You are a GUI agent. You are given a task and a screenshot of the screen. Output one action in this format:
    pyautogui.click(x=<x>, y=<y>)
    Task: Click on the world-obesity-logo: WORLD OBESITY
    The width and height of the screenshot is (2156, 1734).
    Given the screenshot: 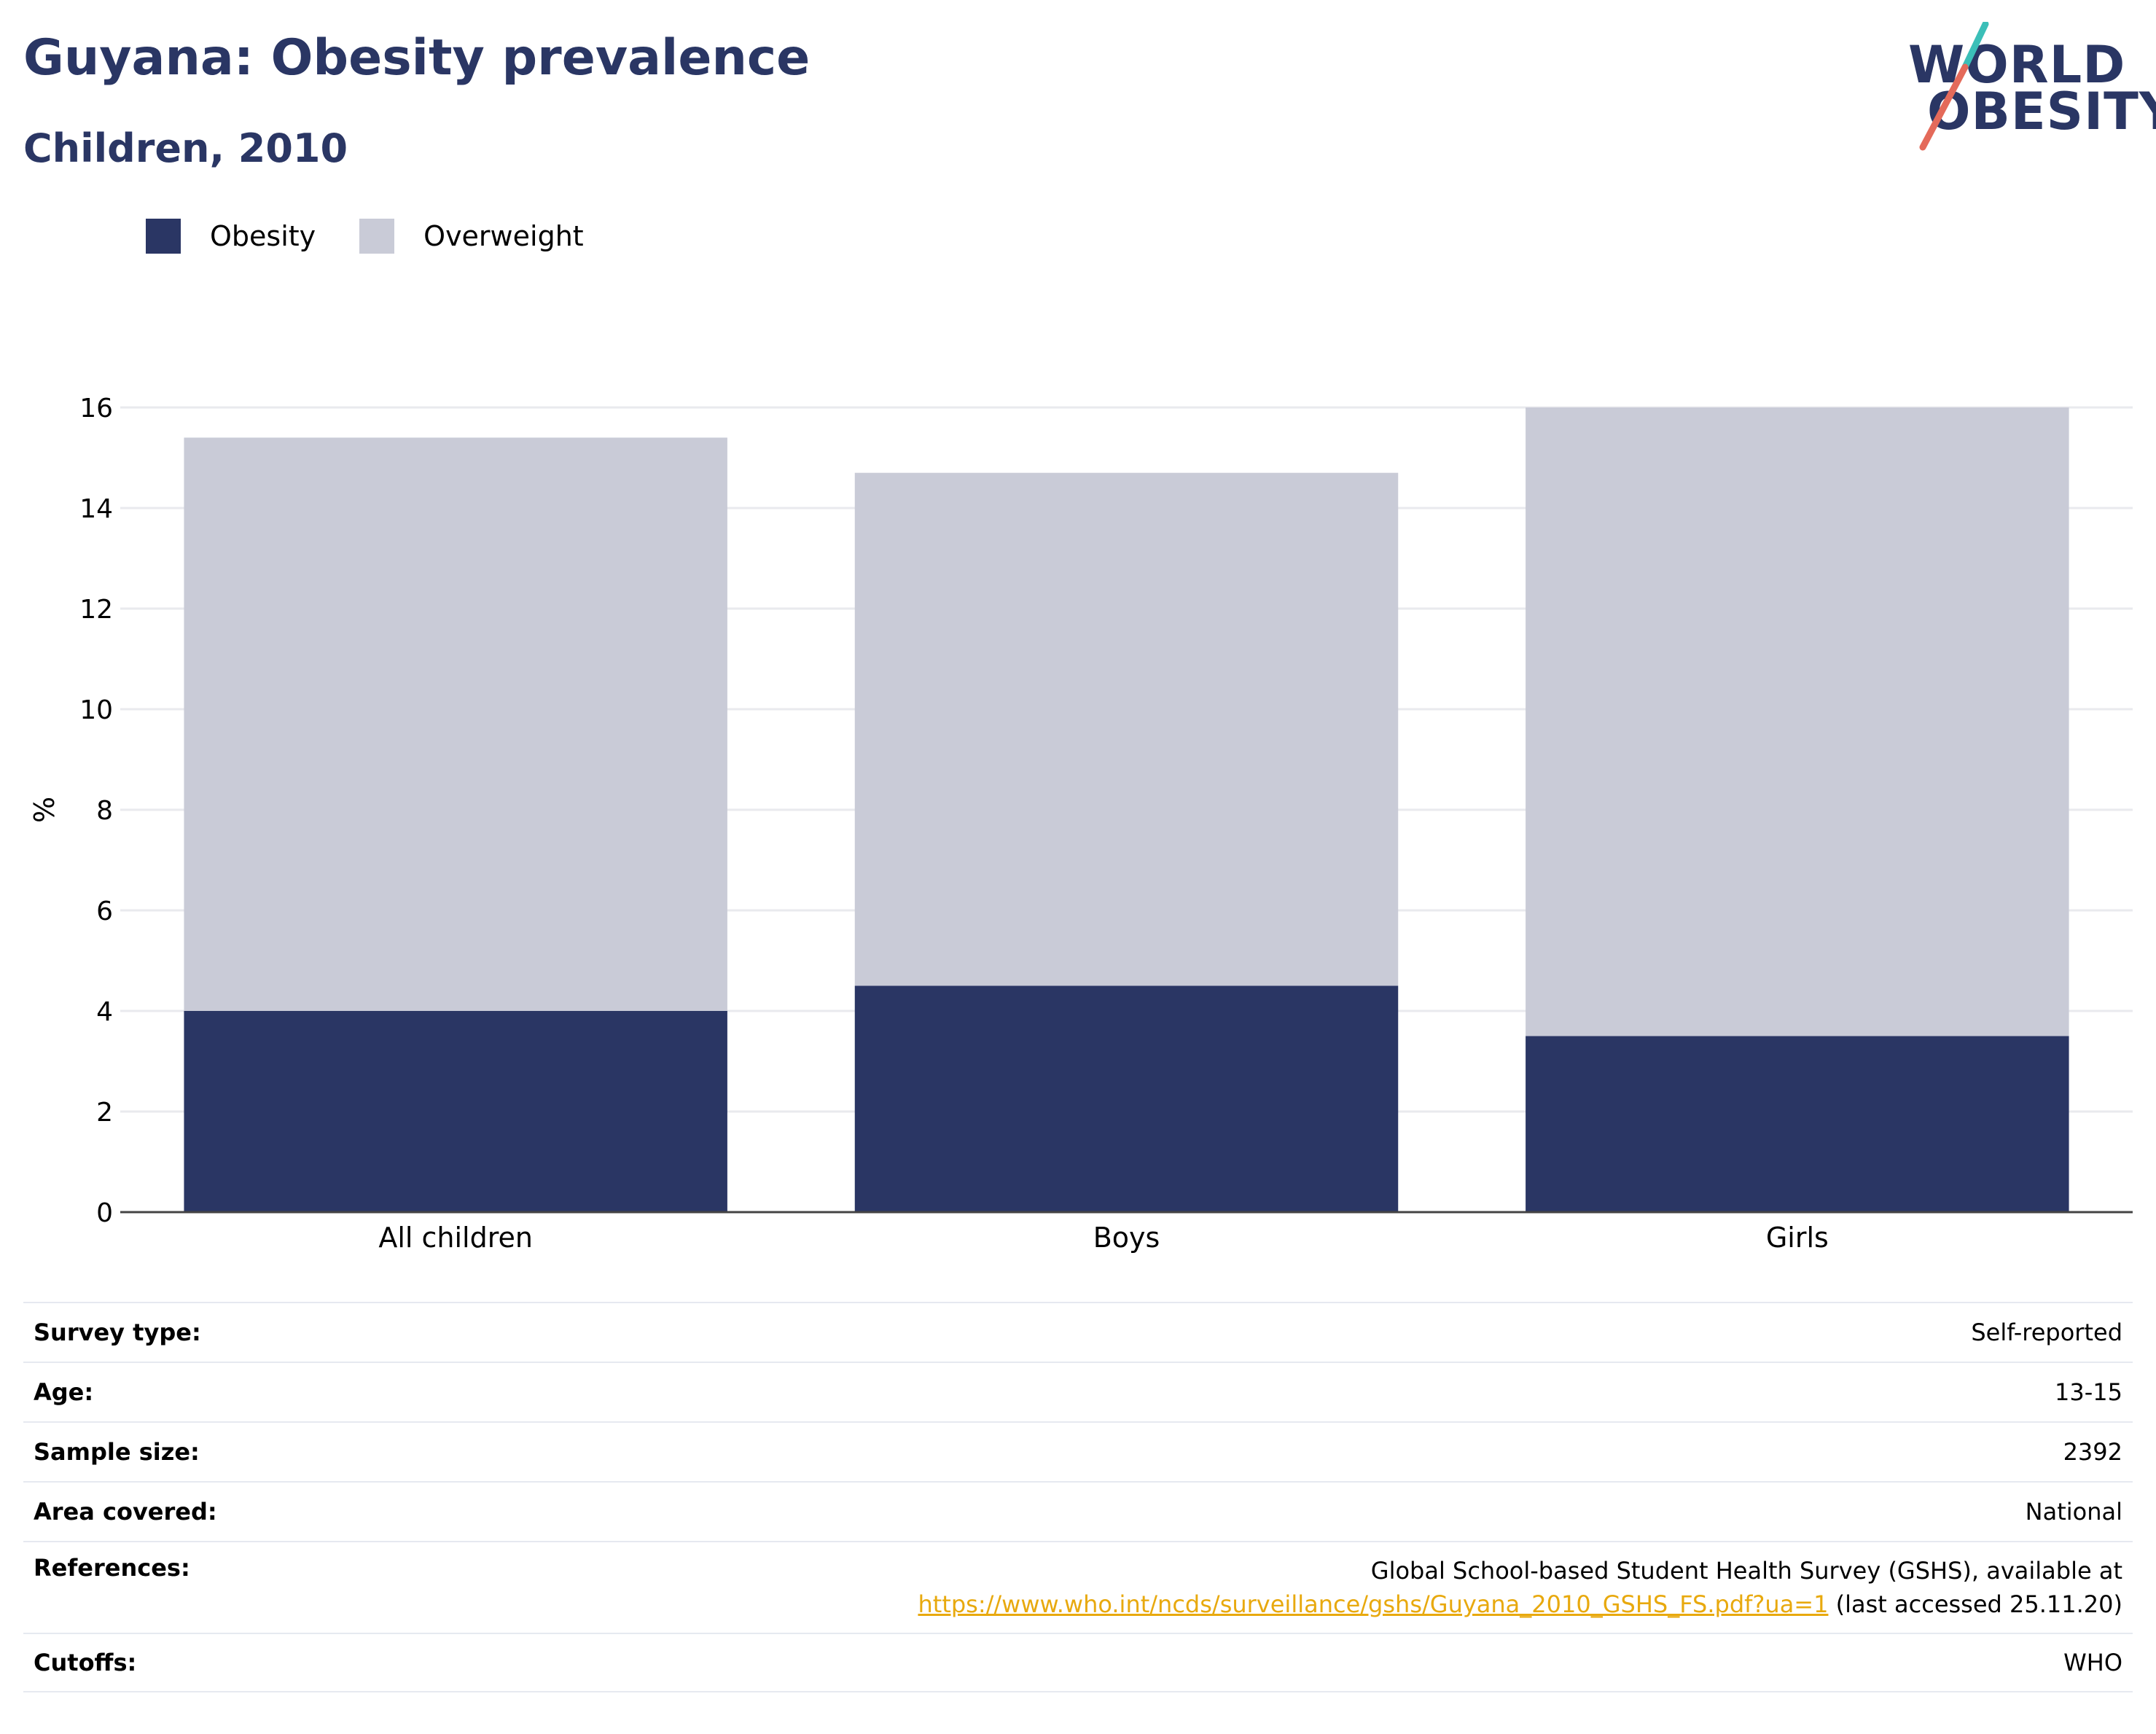 What is the action you would take?
    pyautogui.click(x=2029, y=88)
    